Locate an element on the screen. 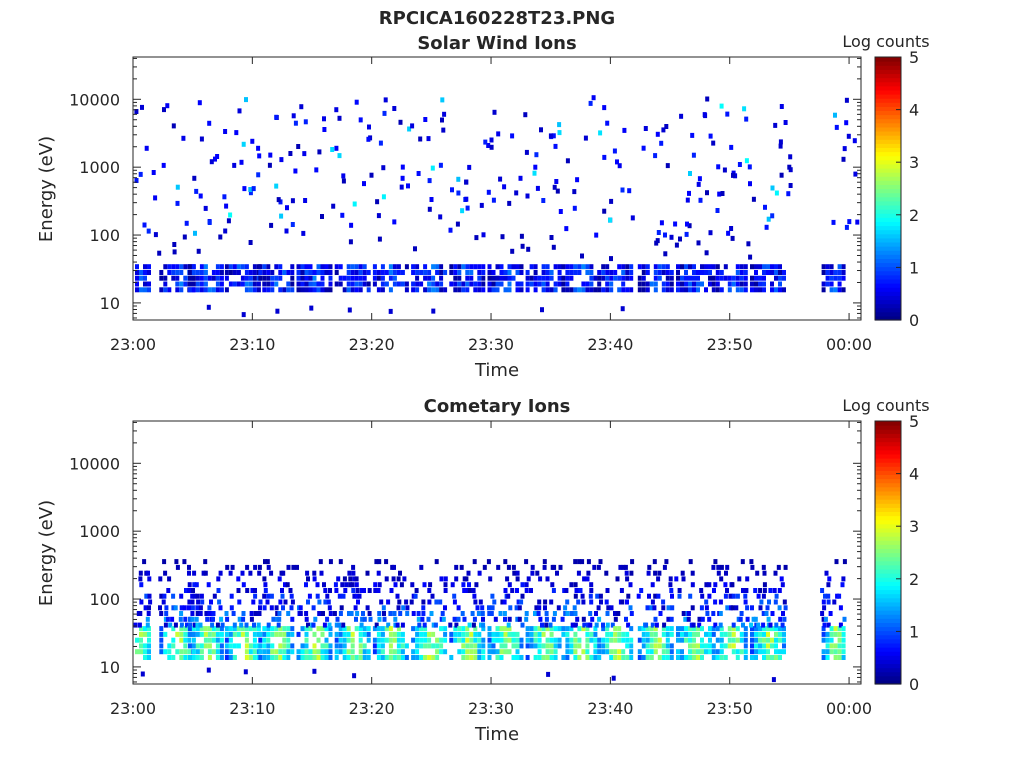 This screenshot has height=768, width=1024. x-tick-label: 23:00 is located at coordinates (133, 344).